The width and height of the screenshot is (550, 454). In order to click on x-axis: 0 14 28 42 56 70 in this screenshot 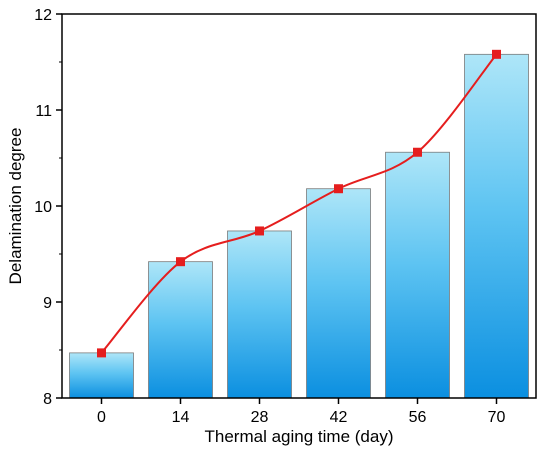, I will do `click(301, 412)`.